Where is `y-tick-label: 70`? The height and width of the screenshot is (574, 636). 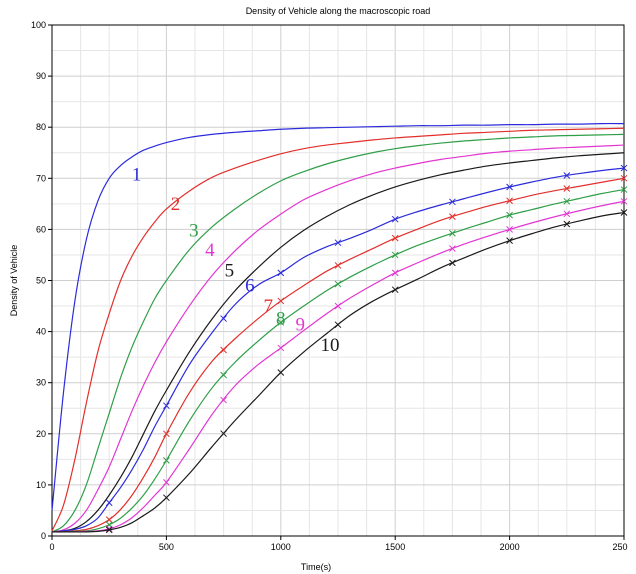 y-tick-label: 70 is located at coordinates (41, 178).